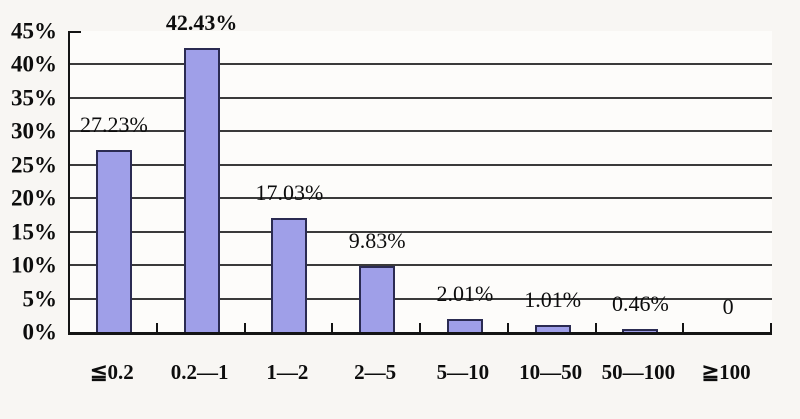  Describe the element at coordinates (201, 23) in the screenshot. I see `bar-value-label: 42.43%` at that location.